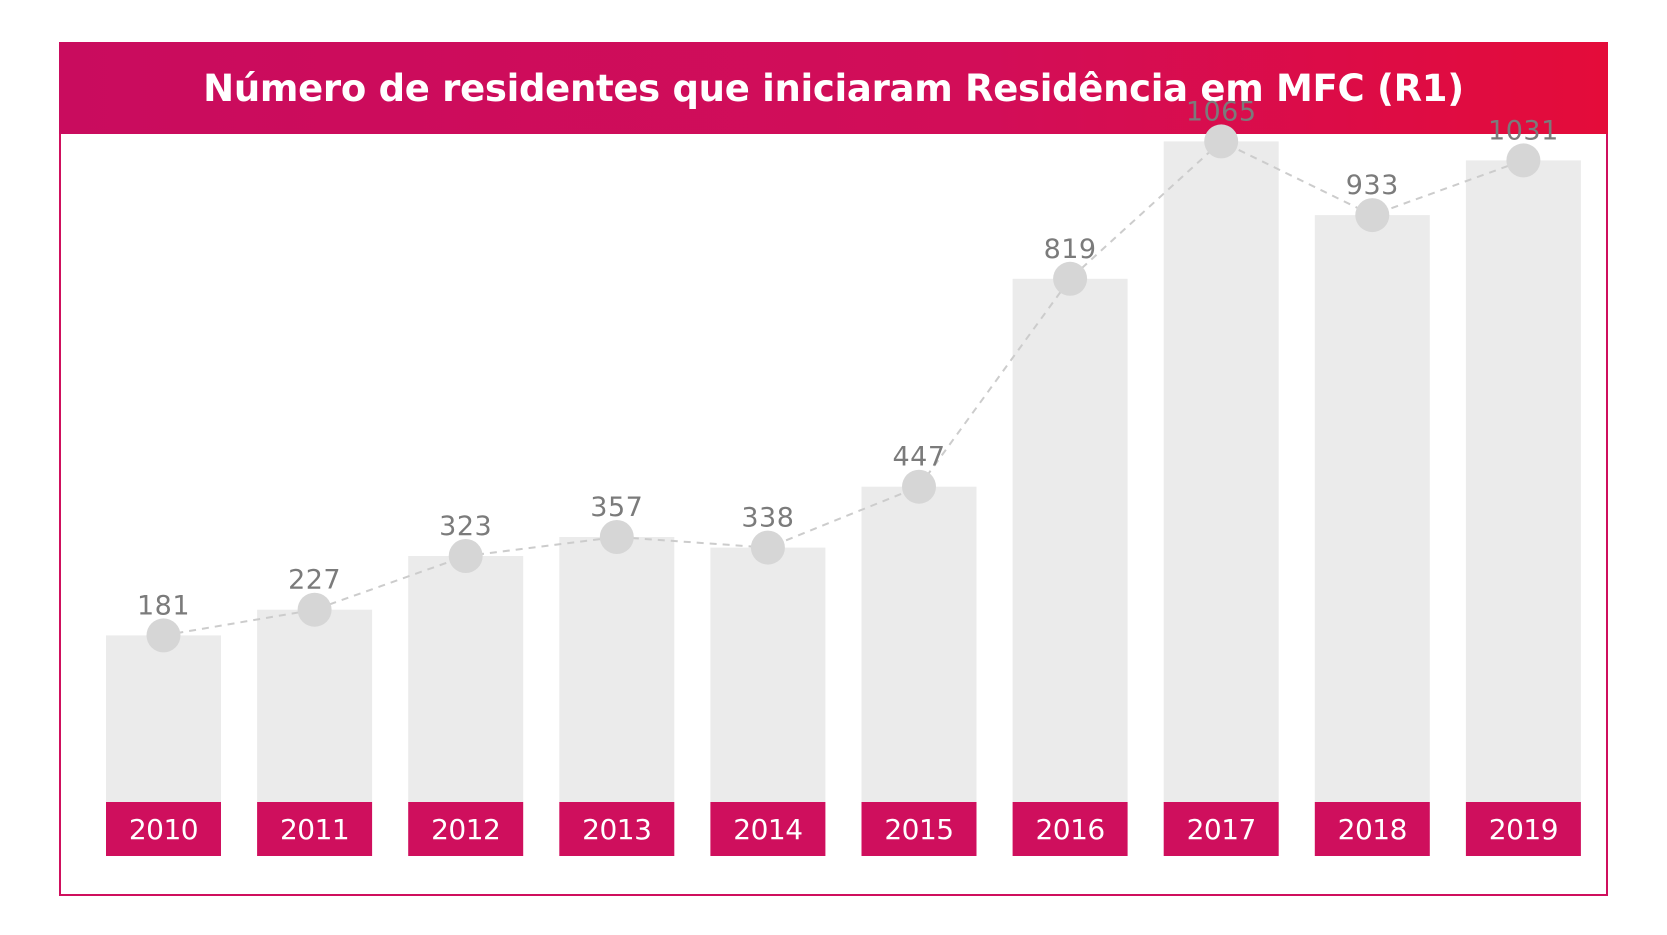 The image size is (1667, 935). Describe the element at coordinates (1523, 130) in the screenshot. I see `data-label: 1031` at that location.